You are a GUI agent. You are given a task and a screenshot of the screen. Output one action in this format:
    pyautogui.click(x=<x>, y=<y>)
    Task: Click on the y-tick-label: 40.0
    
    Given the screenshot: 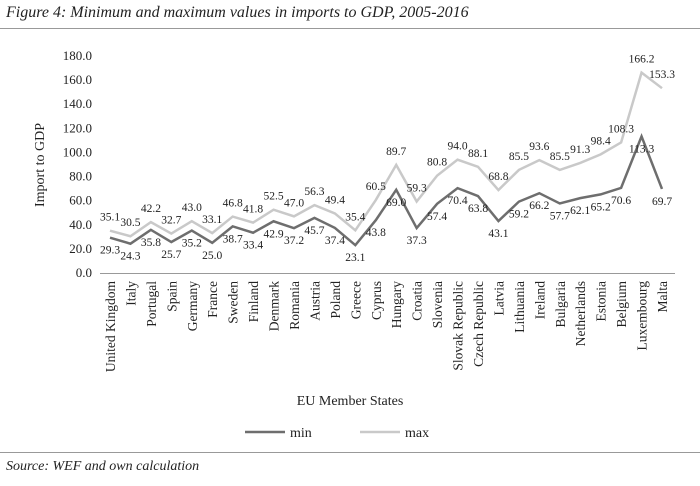 What is the action you would take?
    pyautogui.click(x=80, y=224)
    